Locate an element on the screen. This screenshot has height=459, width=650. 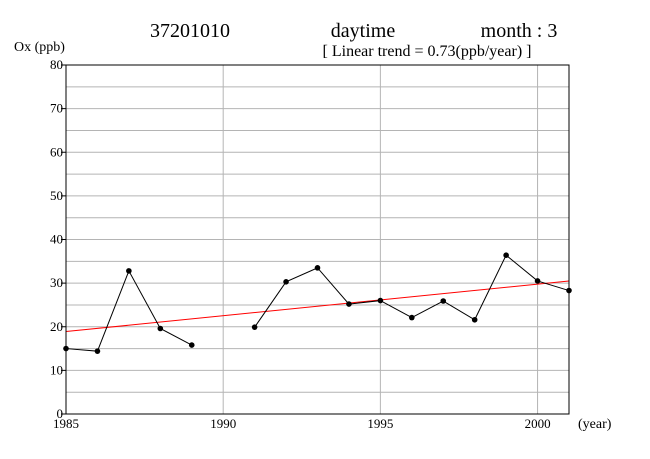
y-tick-label: 0 is located at coordinates (60, 413).